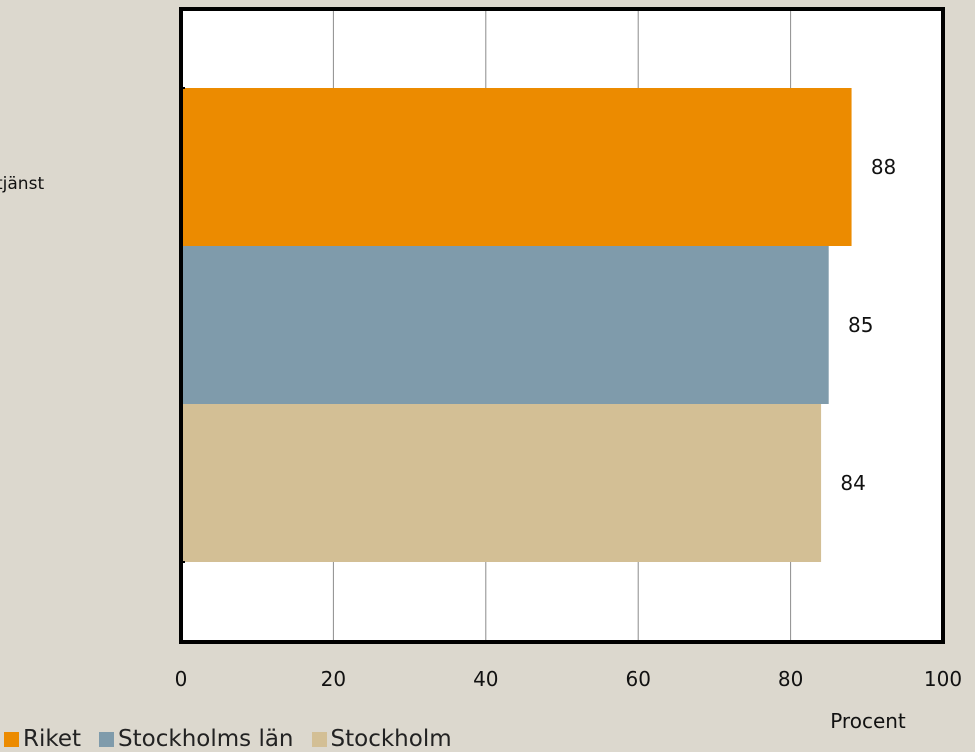  What do you see at coordinates (883, 167) in the screenshot?
I see `data-label-riket: 88` at bounding box center [883, 167].